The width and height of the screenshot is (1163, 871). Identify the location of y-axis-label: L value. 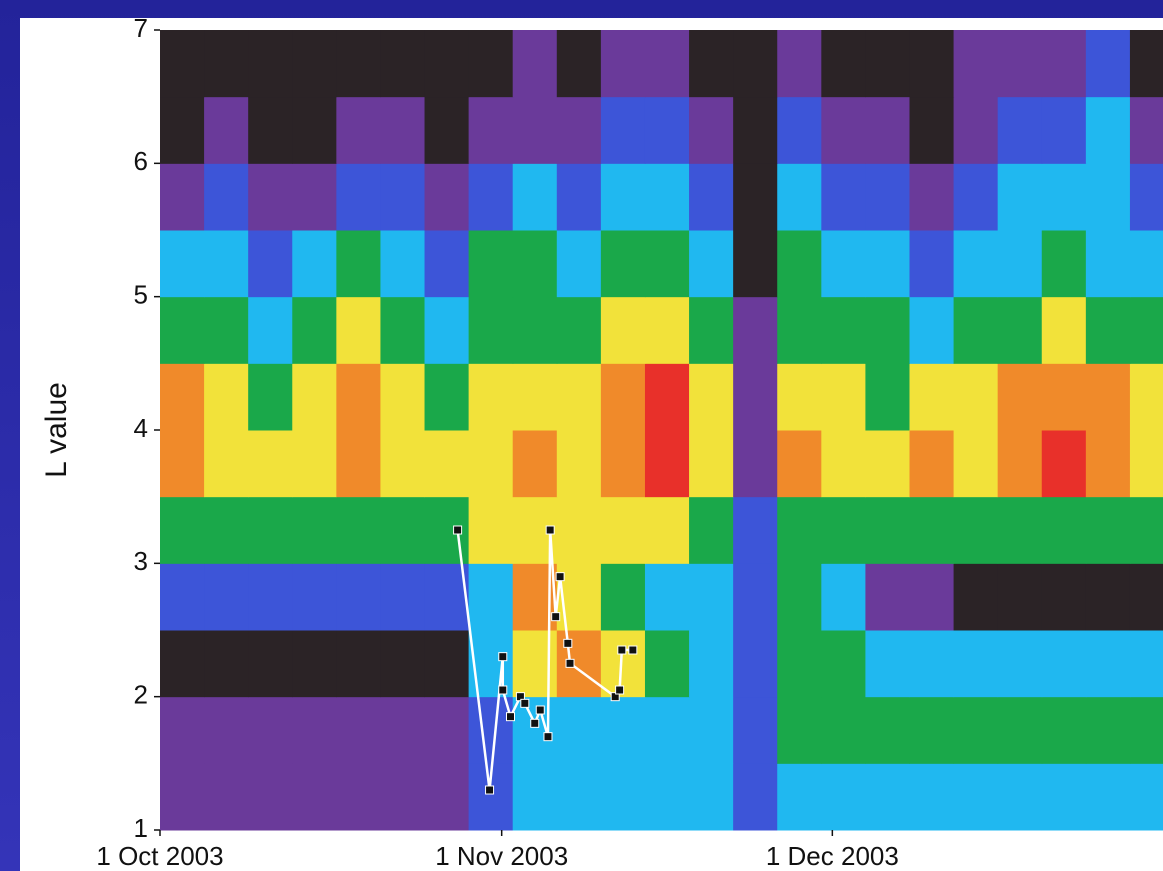
(56, 430).